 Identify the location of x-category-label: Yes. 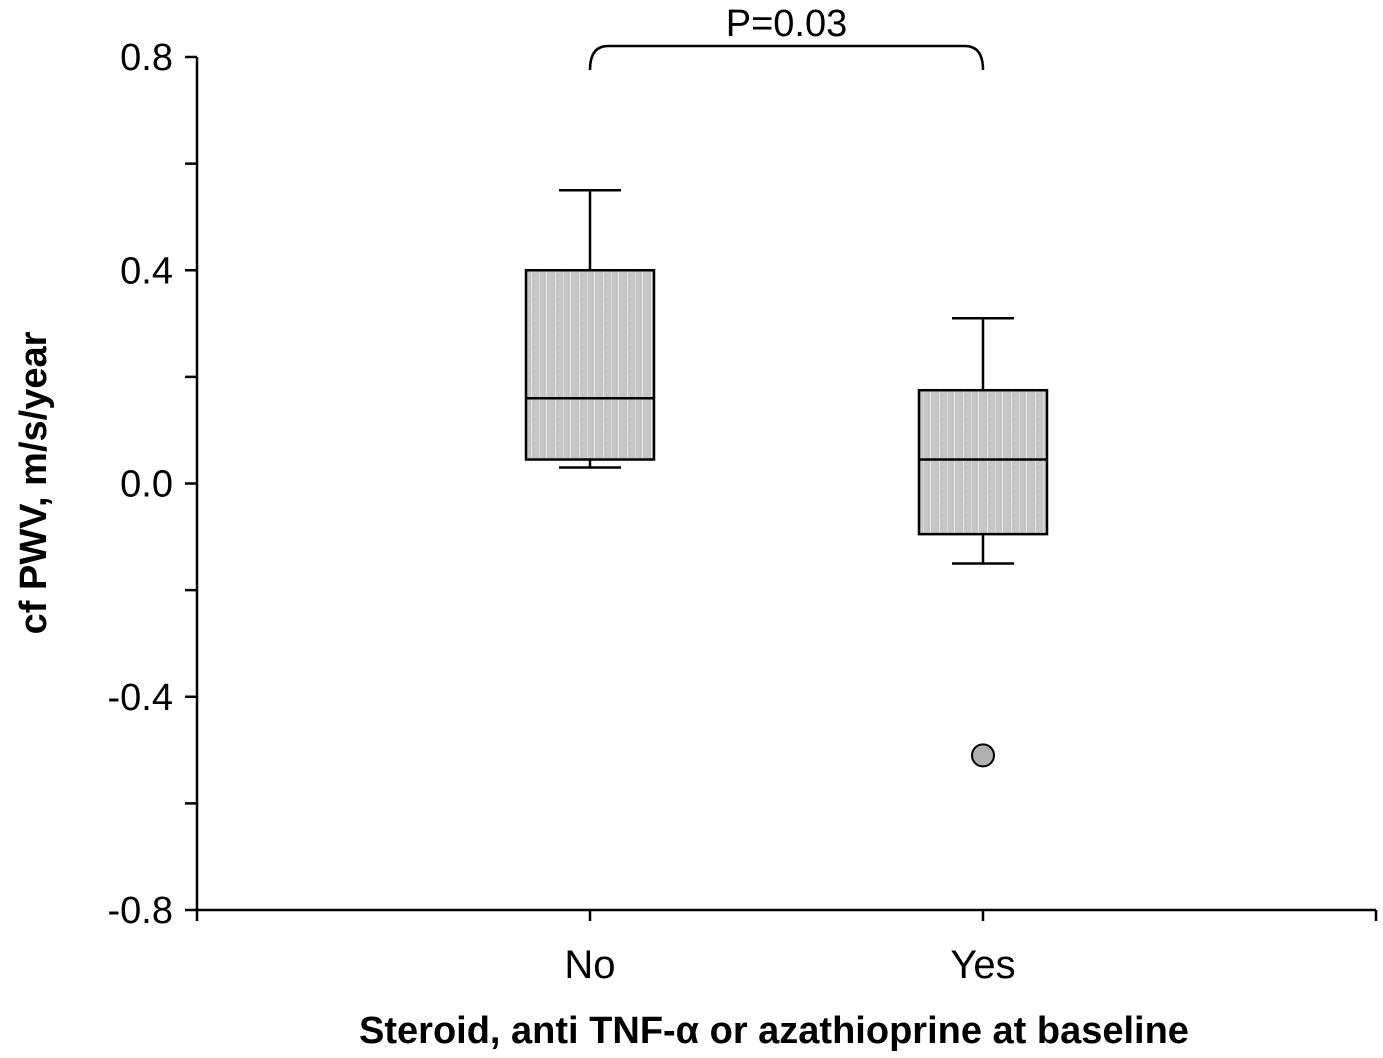
(982, 965).